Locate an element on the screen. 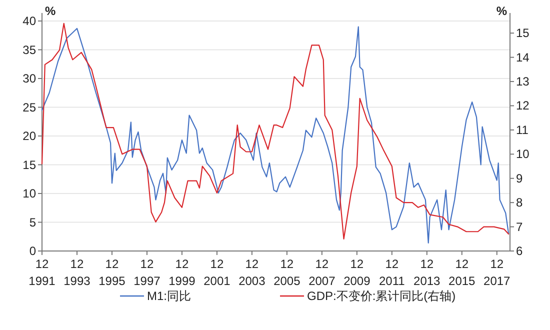 Image resolution: width=550 pixels, height=330 pixels. x-tick-label: 12 2003 is located at coordinates (252, 272).